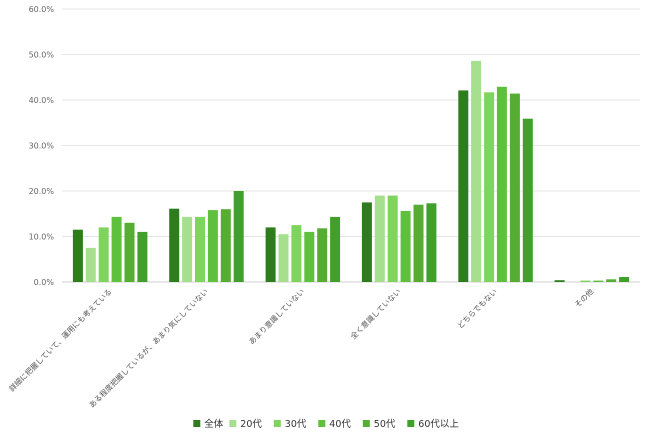  I want to click on y-tick-label: 60.0%, so click(42, 9).